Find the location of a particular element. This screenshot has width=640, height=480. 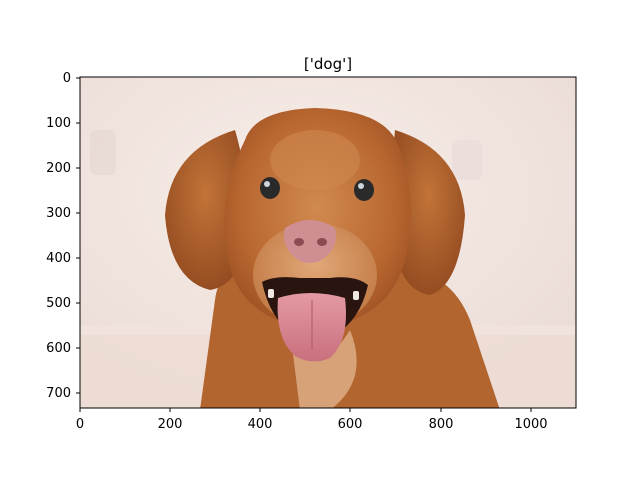

y-tick: 600 is located at coordinates (63, 348).